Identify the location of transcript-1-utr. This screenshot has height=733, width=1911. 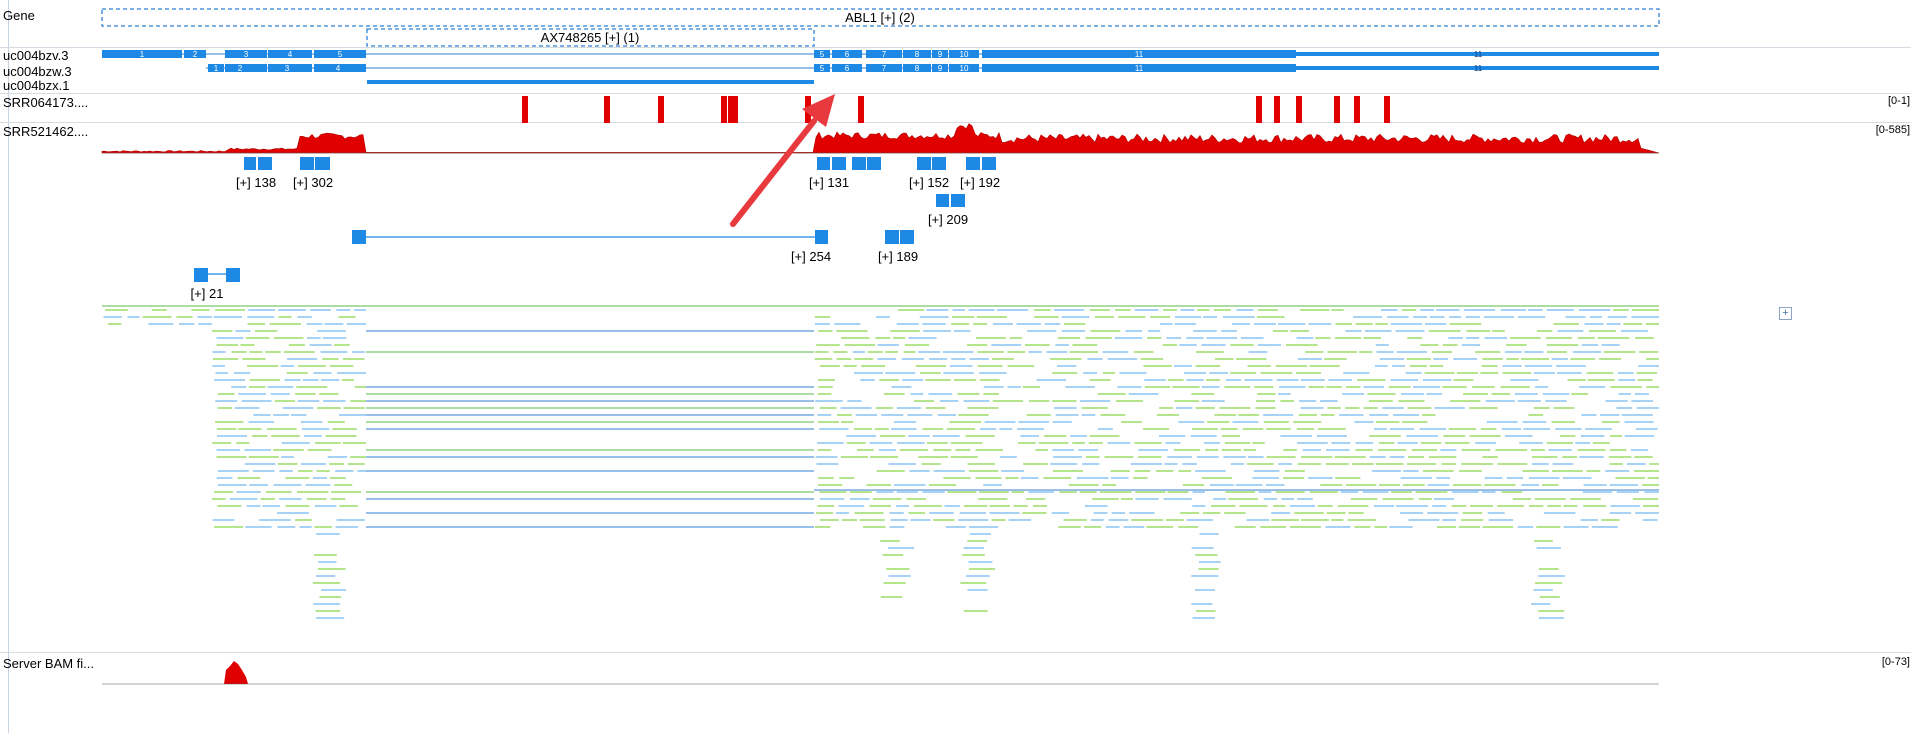
(1477, 54).